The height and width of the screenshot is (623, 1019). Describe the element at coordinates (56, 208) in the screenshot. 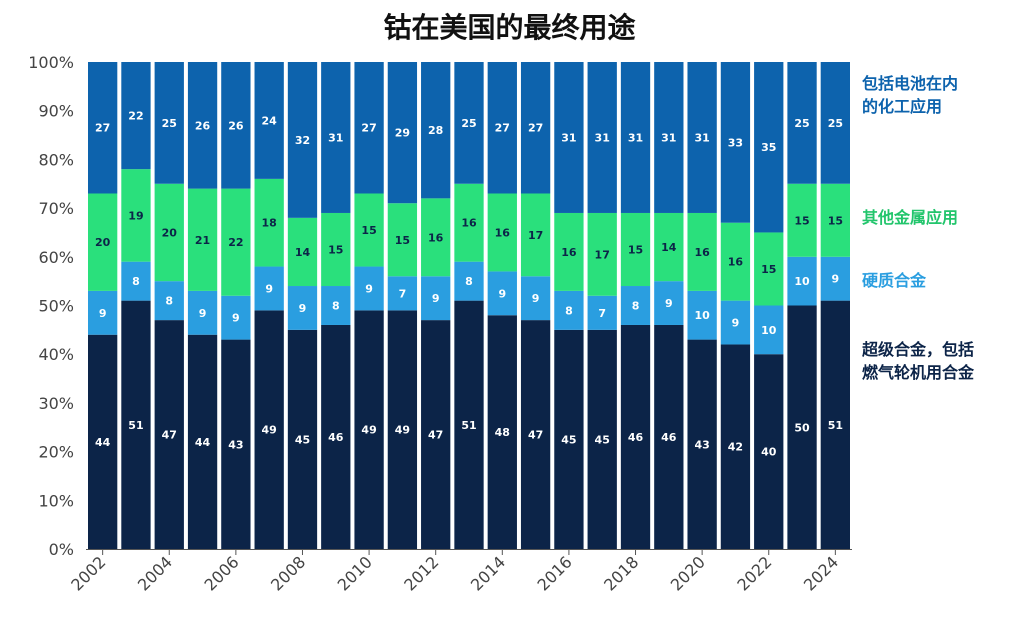

I see `y-tick-label: 70%` at that location.